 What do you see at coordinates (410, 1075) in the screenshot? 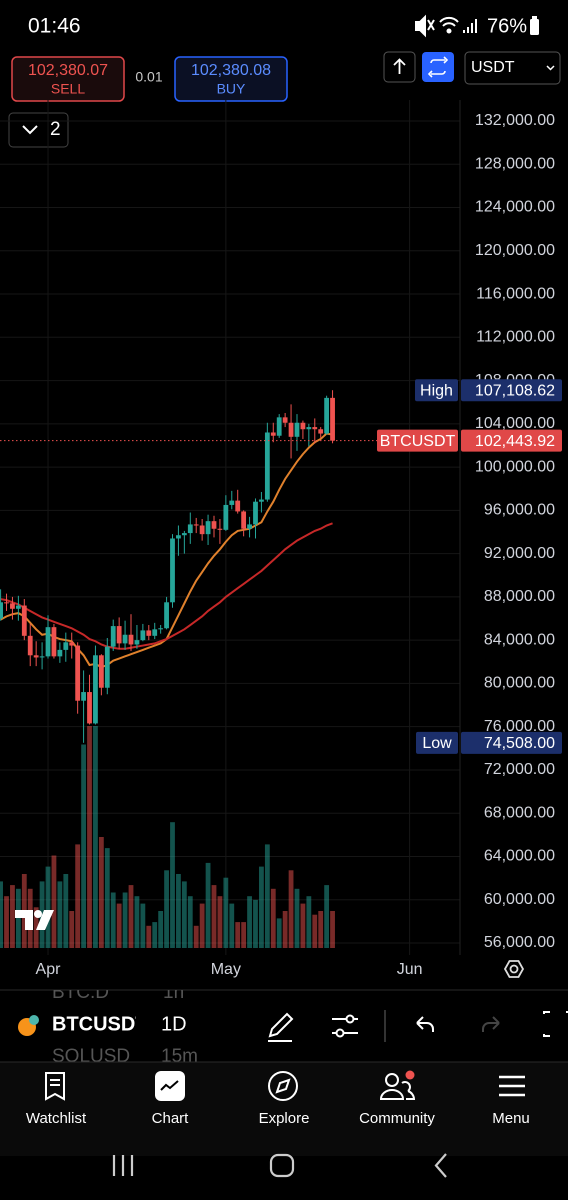
I see `notification-dot` at bounding box center [410, 1075].